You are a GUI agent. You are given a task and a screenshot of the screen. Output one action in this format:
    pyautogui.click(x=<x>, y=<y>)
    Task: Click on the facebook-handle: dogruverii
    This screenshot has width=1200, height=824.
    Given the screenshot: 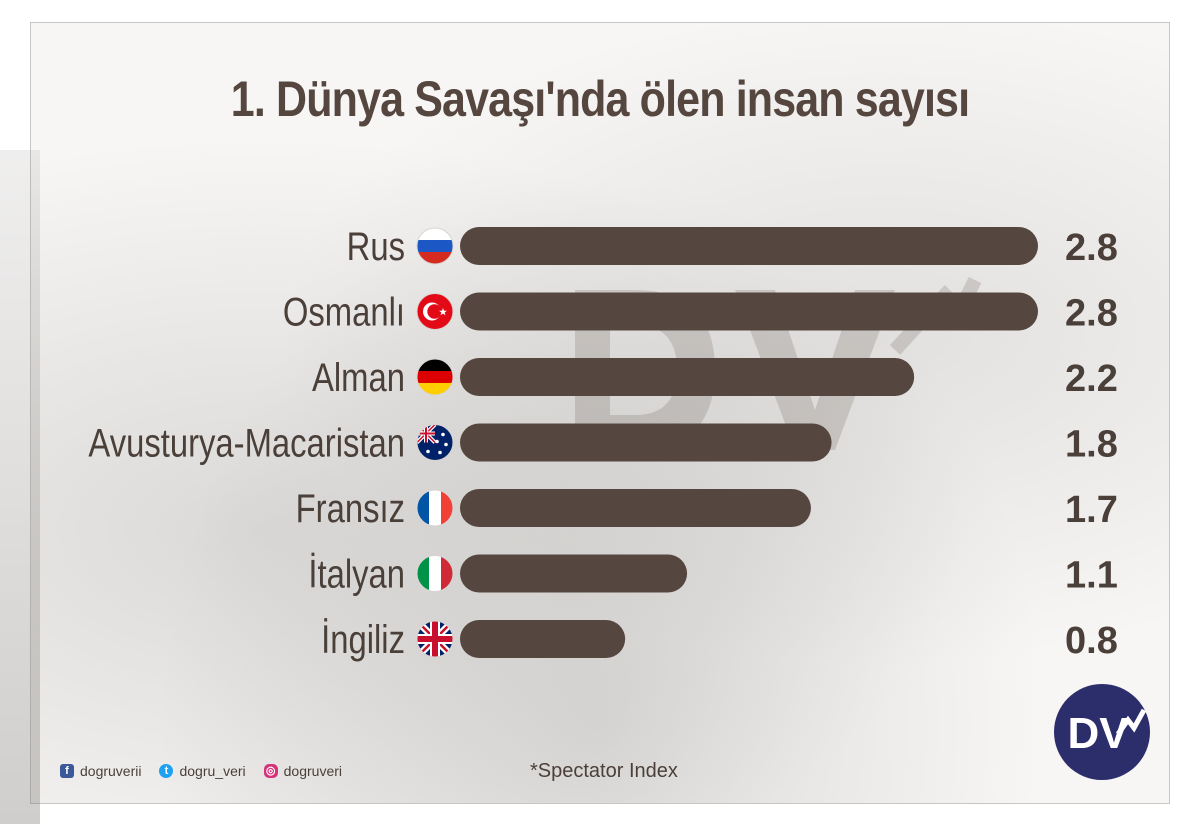 What is the action you would take?
    pyautogui.click(x=111, y=771)
    